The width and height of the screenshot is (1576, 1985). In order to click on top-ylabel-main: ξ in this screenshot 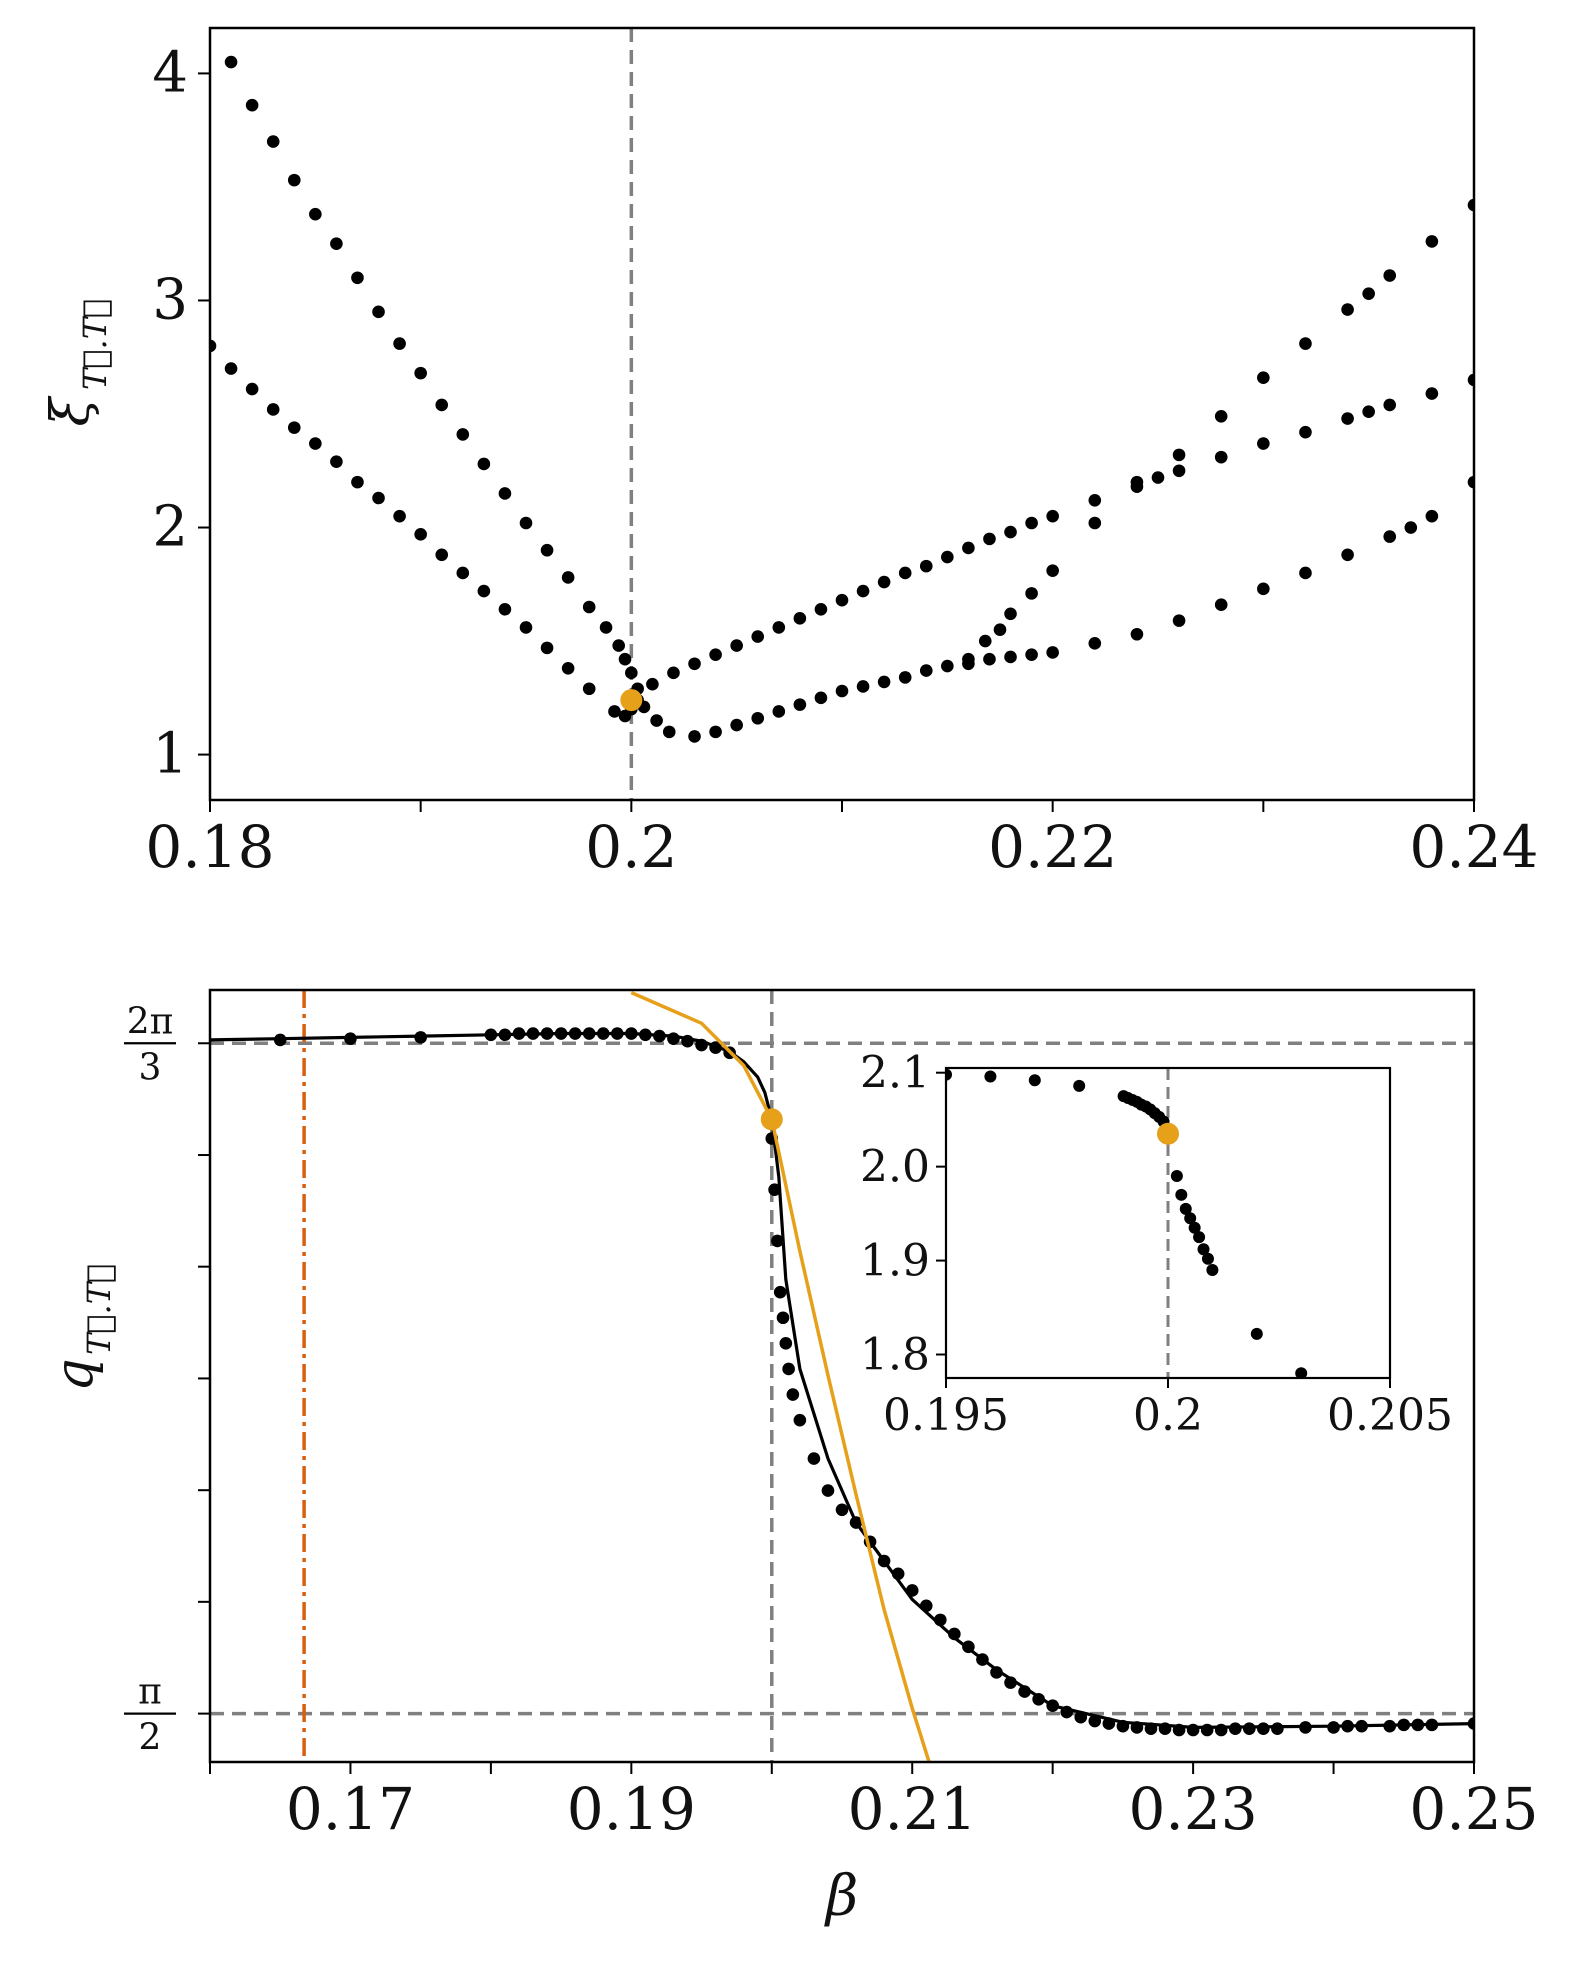, I will do `click(71, 410)`.